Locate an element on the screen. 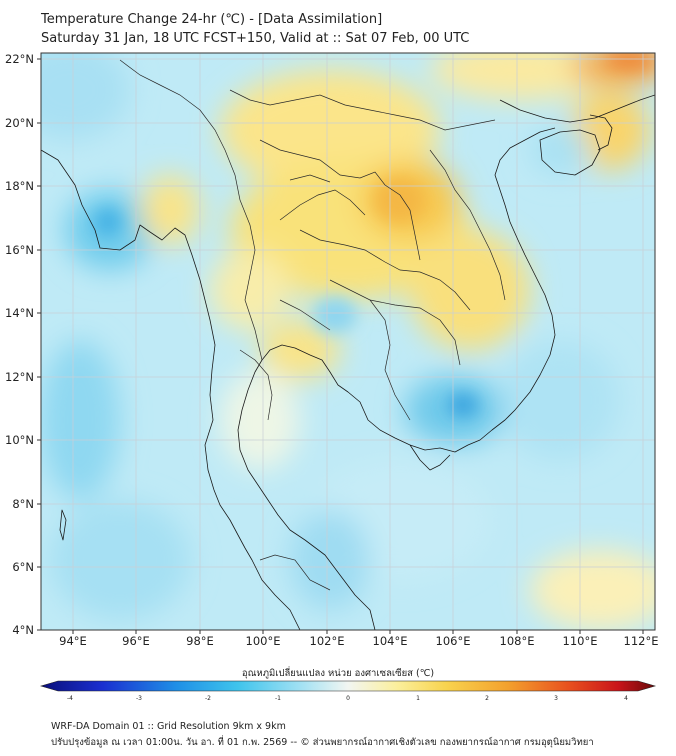  lat-label: 12°N is located at coordinates (19, 377).